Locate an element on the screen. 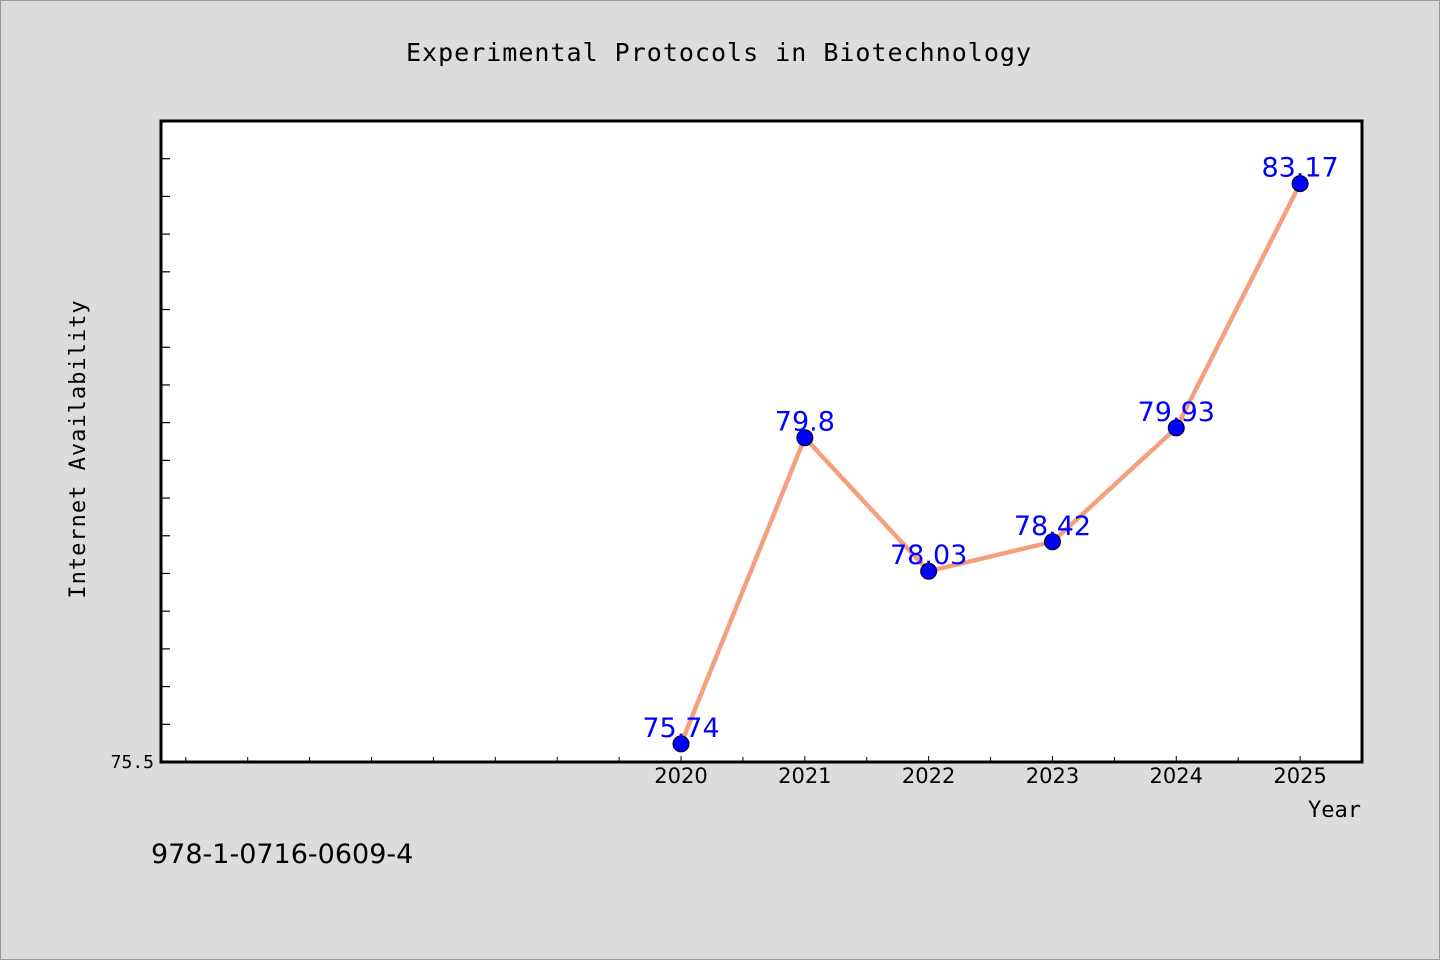 The image size is (1440, 960). x-axis-minor-ticks is located at coordinates (774, 759).